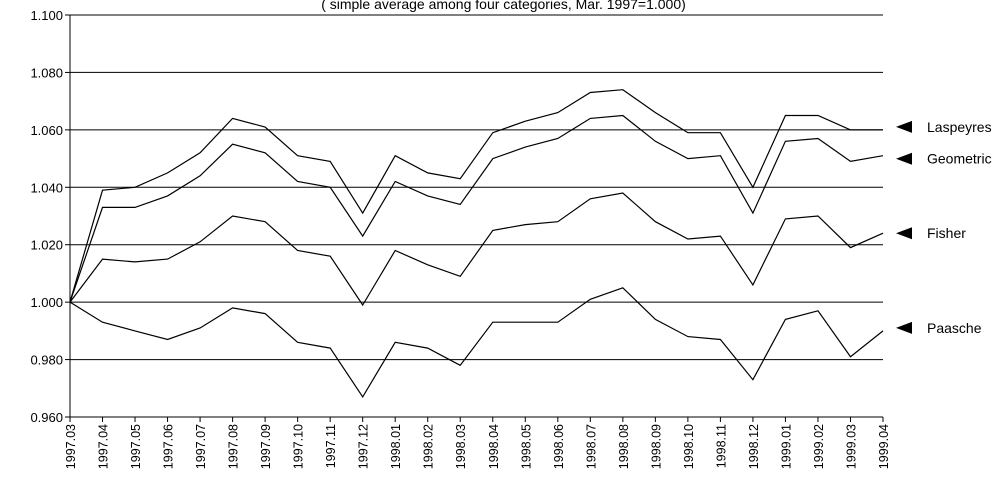 This screenshot has height=480, width=1007. What do you see at coordinates (851, 446) in the screenshot?
I see `x-tick-label: 1999.03` at bounding box center [851, 446].